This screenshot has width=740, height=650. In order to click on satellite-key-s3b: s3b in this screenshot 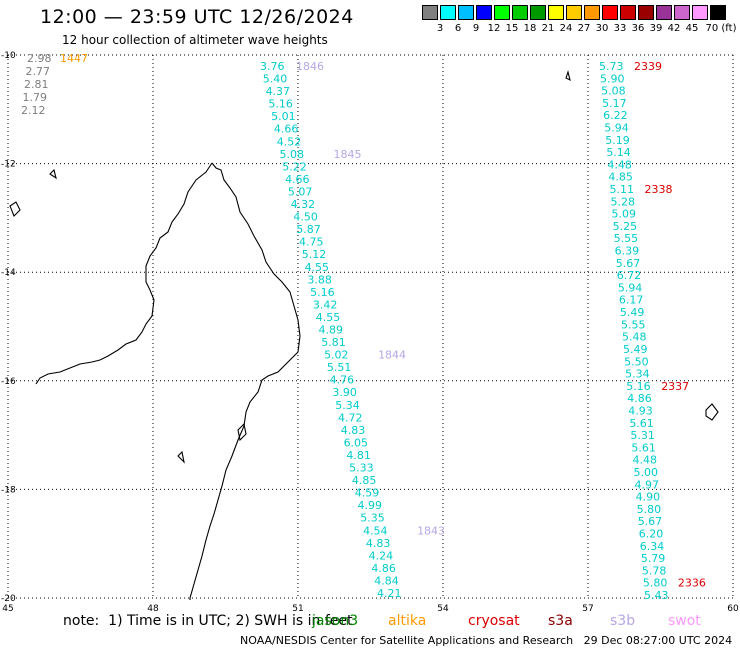, I will do `click(623, 621)`.